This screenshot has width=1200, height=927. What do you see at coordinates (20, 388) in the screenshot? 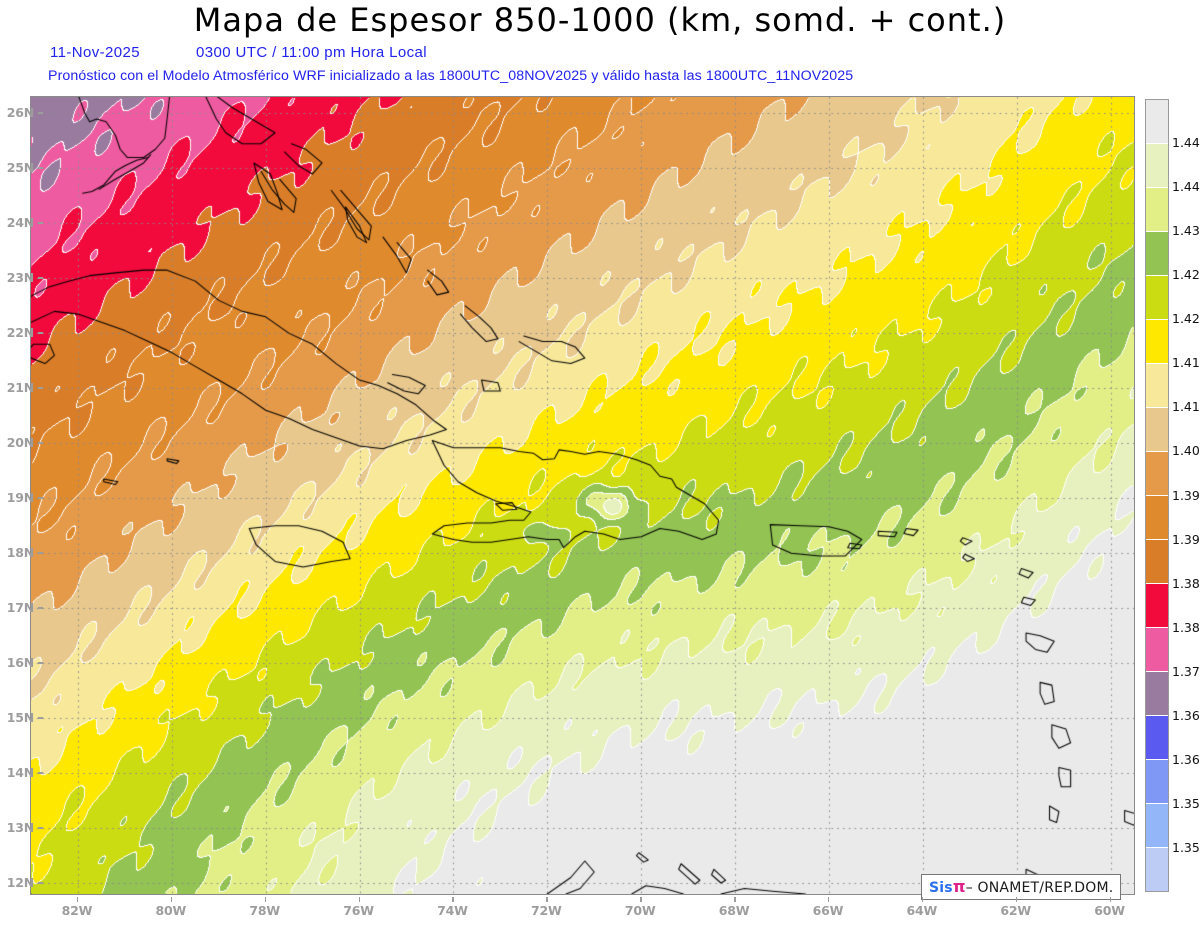
I see `lat-tick-21N: 21N` at bounding box center [20, 388].